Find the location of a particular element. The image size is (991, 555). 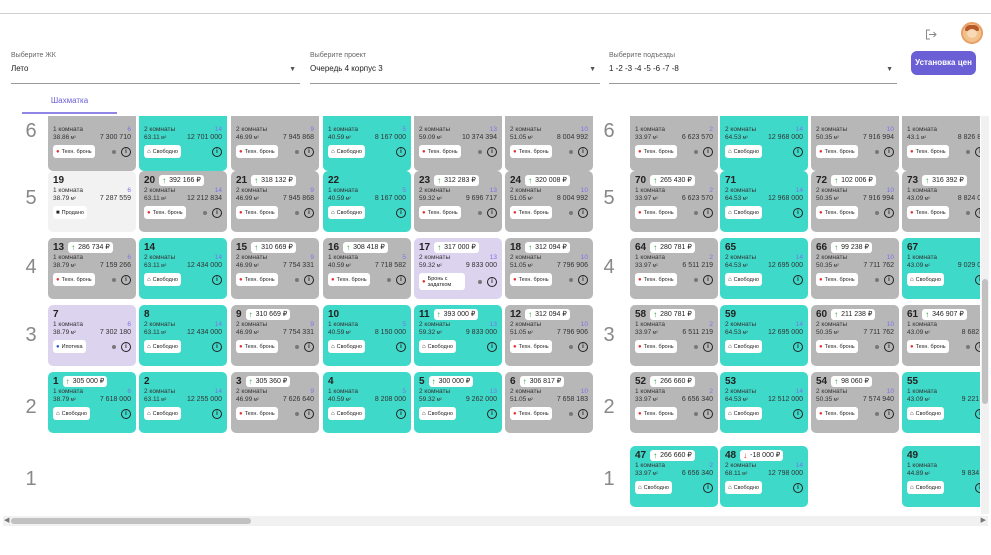

apartment-card: 1 комната 5 40.59 м² 8 167 000 ⌂ Свободно i is located at coordinates (367, 143).